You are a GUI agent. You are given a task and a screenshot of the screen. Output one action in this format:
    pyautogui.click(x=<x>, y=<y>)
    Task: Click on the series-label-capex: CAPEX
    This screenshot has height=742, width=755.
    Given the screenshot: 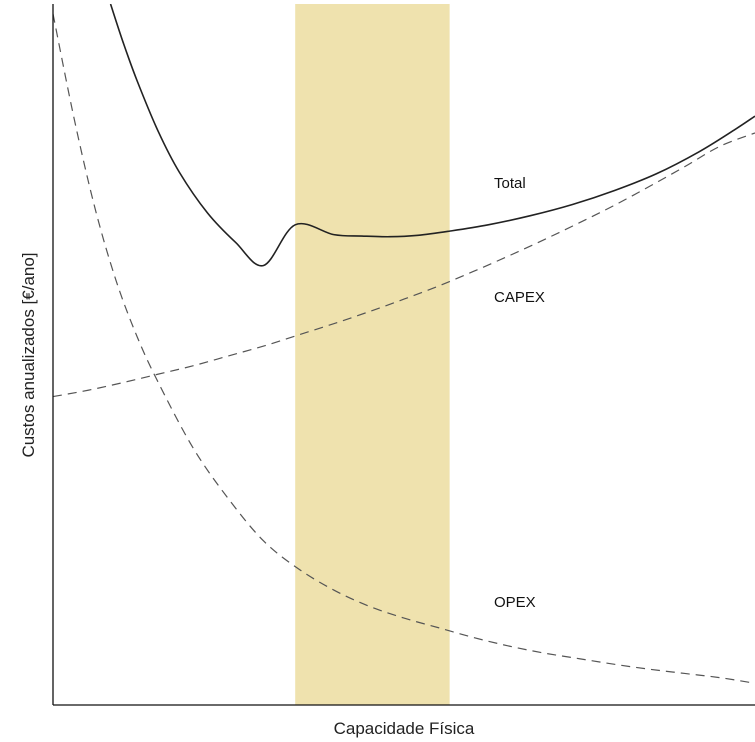 What is the action you would take?
    pyautogui.click(x=519, y=297)
    